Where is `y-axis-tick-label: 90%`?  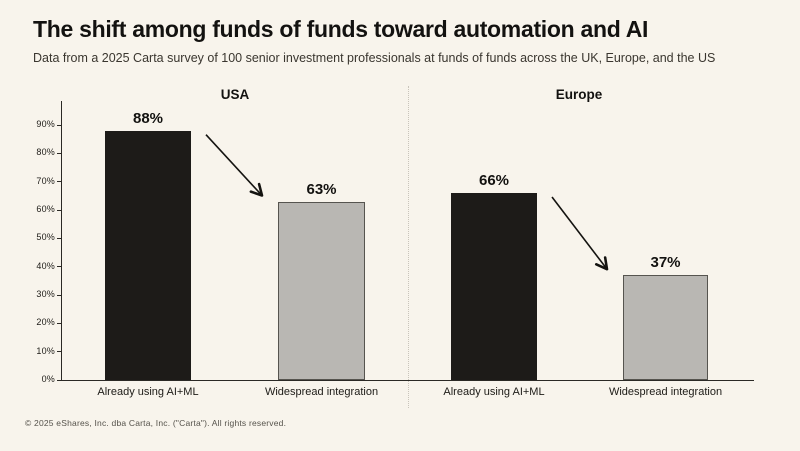 y-axis-tick-label: 90% is located at coordinates (45, 124).